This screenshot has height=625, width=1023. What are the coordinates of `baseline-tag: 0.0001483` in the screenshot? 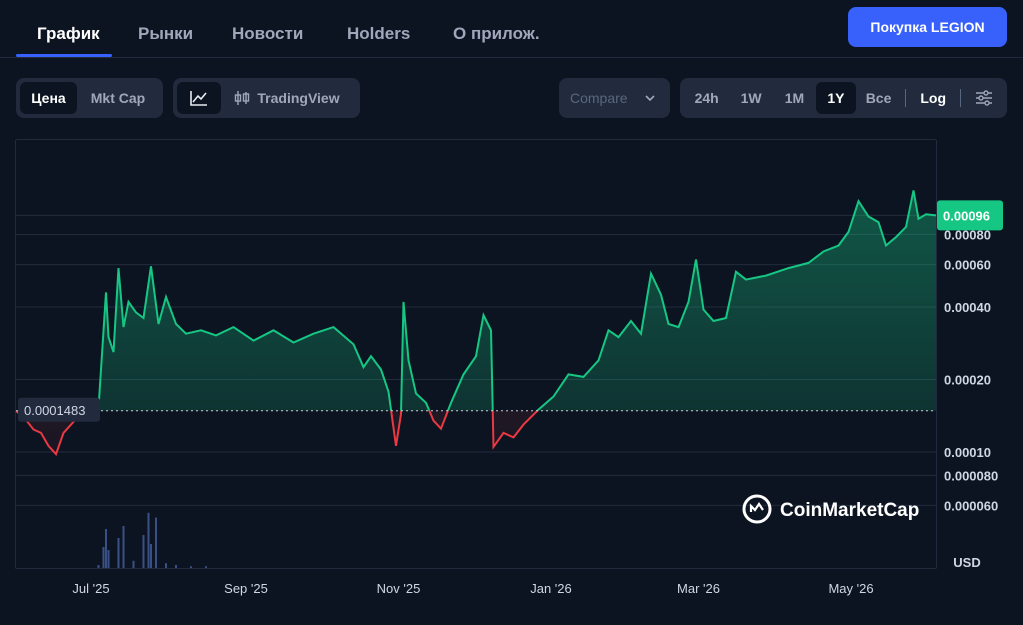 It's located at (59, 409).